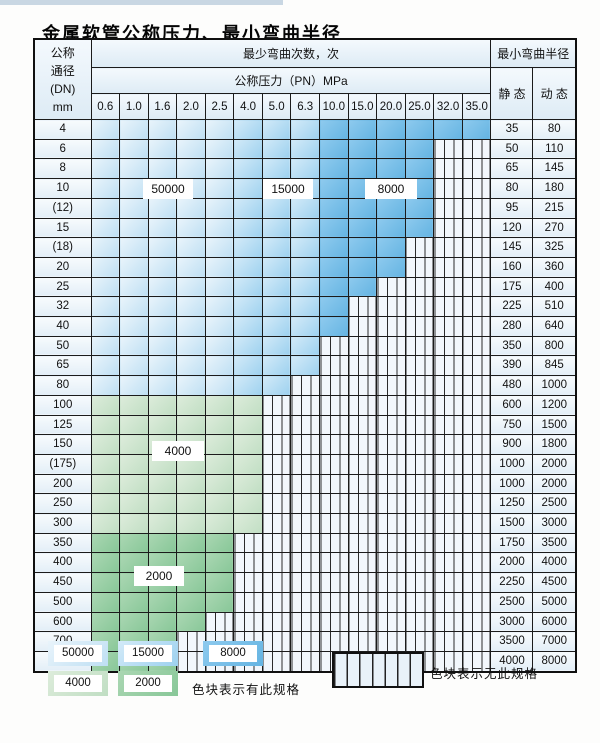 The width and height of the screenshot is (600, 743). What do you see at coordinates (62, 247) in the screenshot?
I see `dn-cell: (18)` at bounding box center [62, 247].